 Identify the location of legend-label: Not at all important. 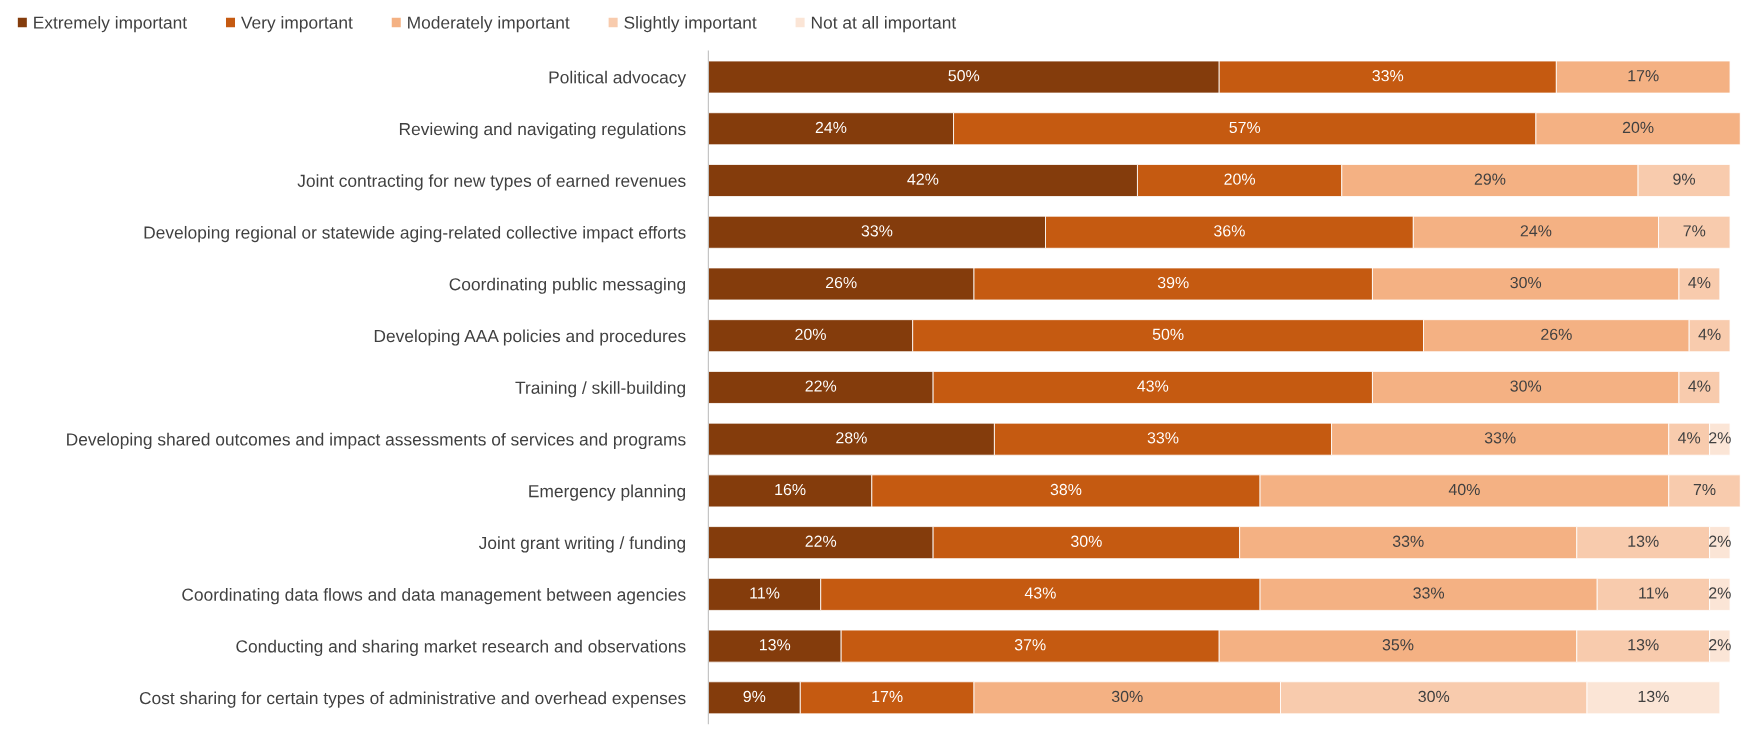
(884, 24).